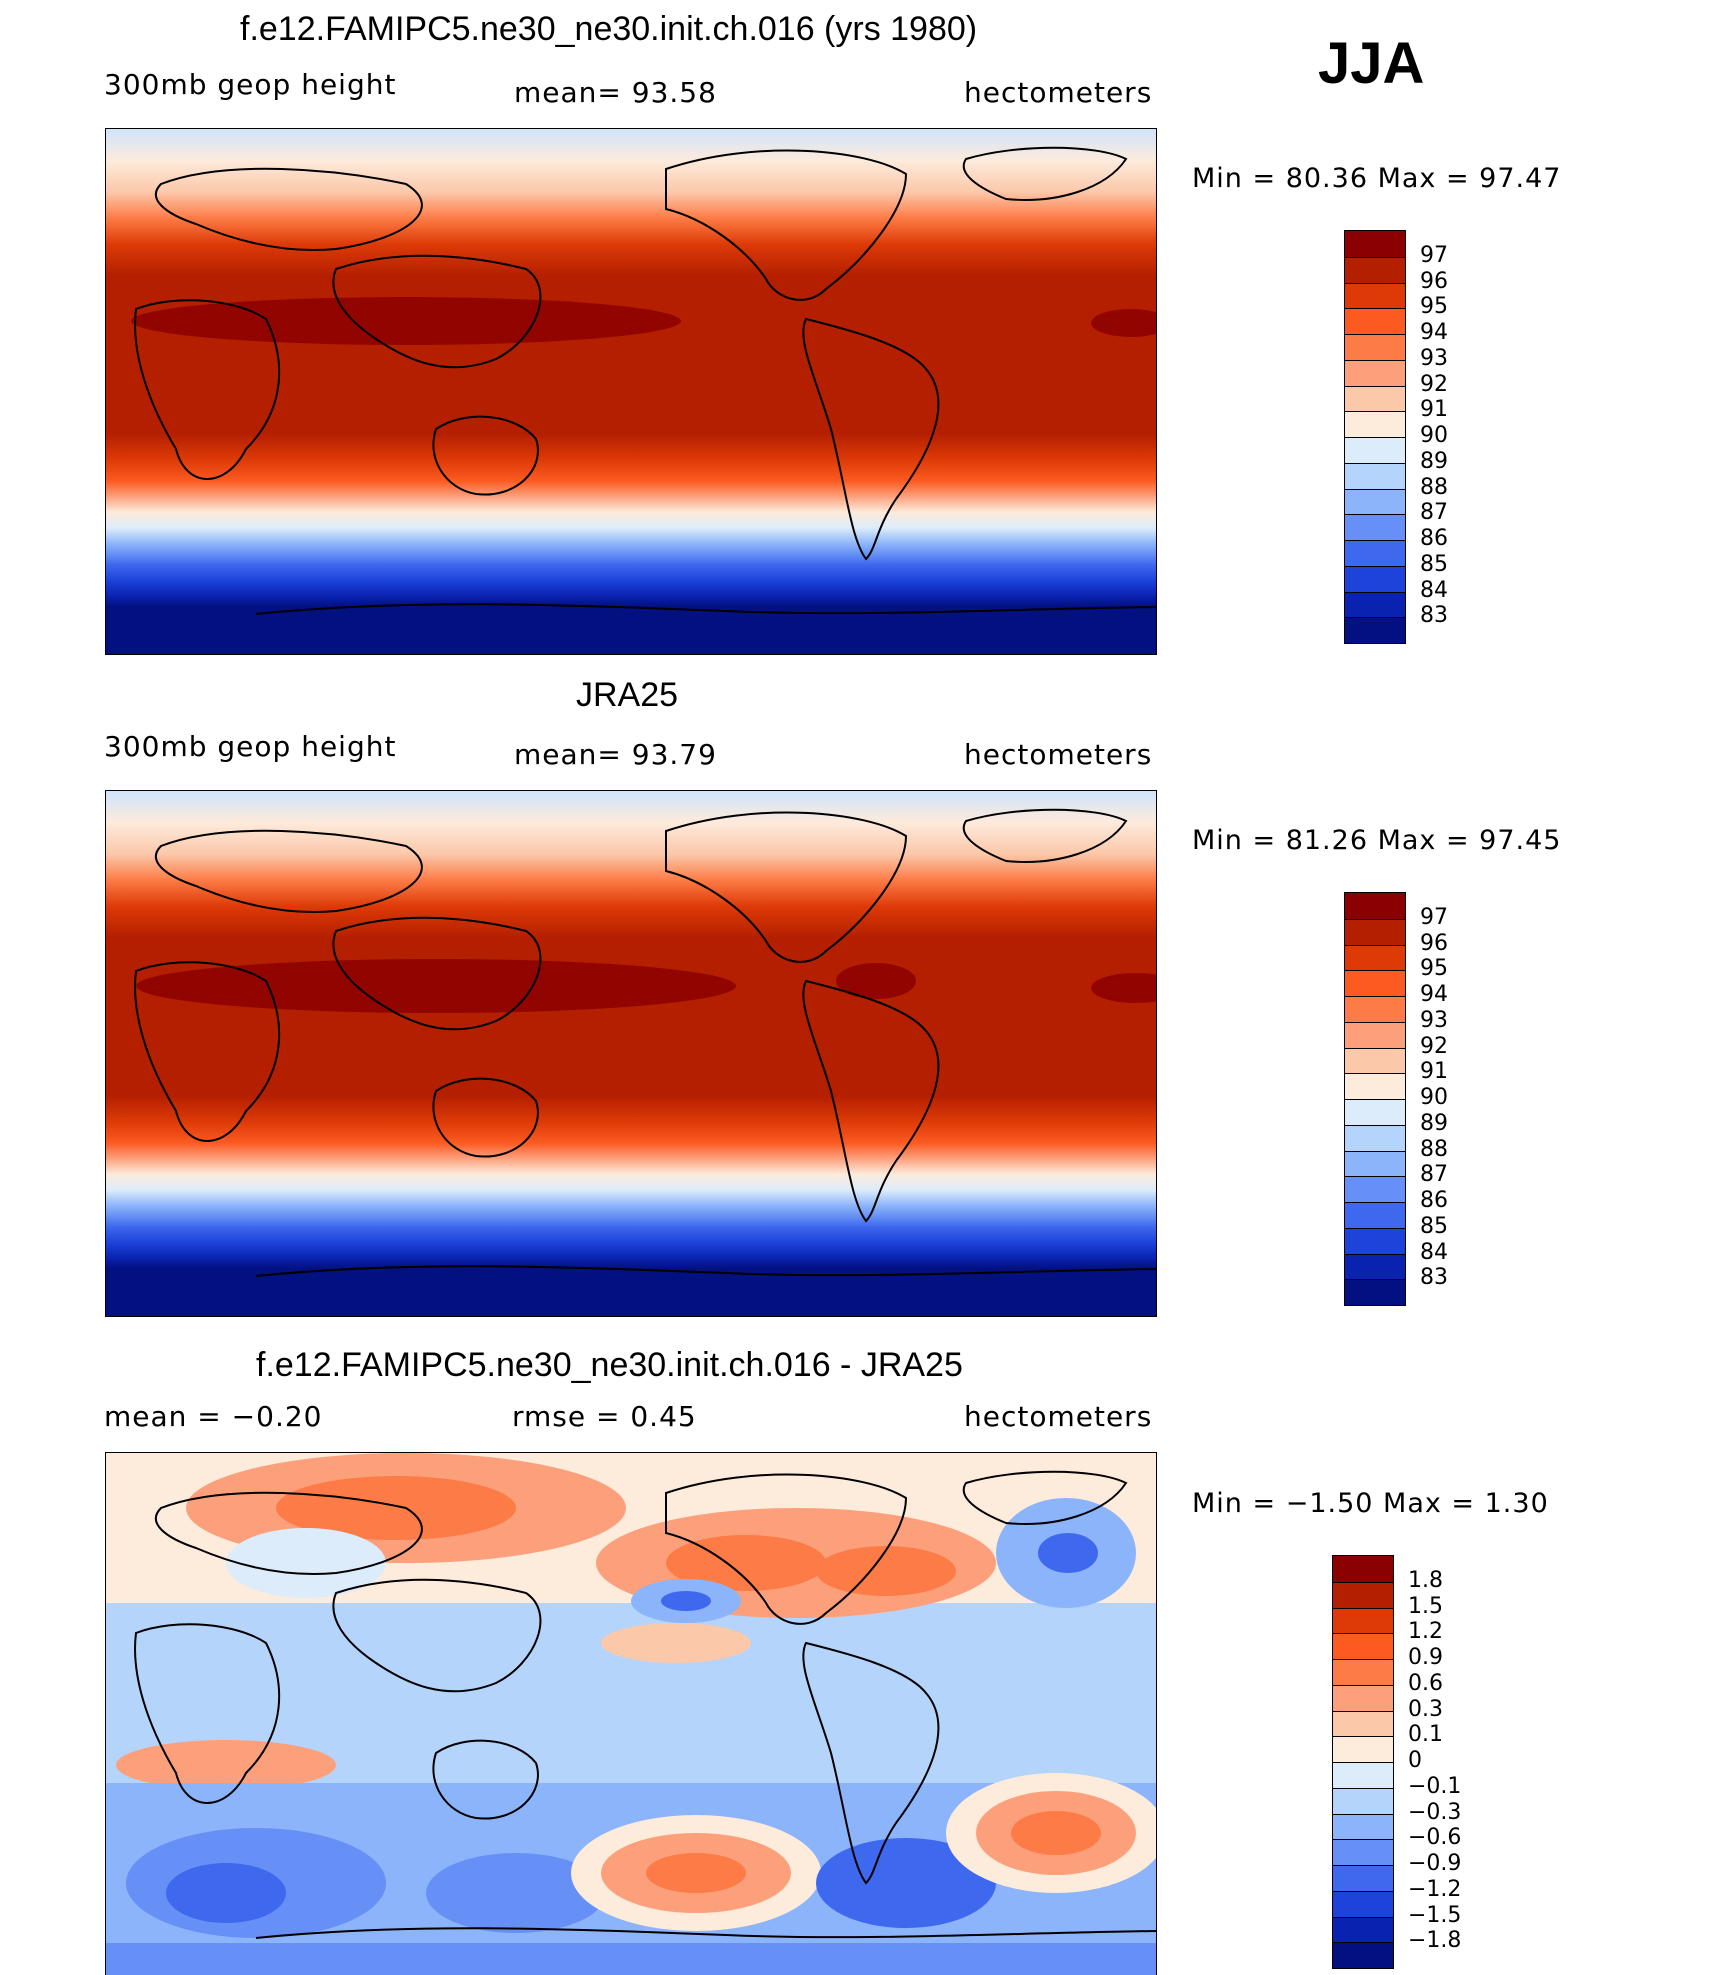 This screenshot has height=1975, width=1710. What do you see at coordinates (1415, 1760) in the screenshot?
I see `colorbar-label: 0` at bounding box center [1415, 1760].